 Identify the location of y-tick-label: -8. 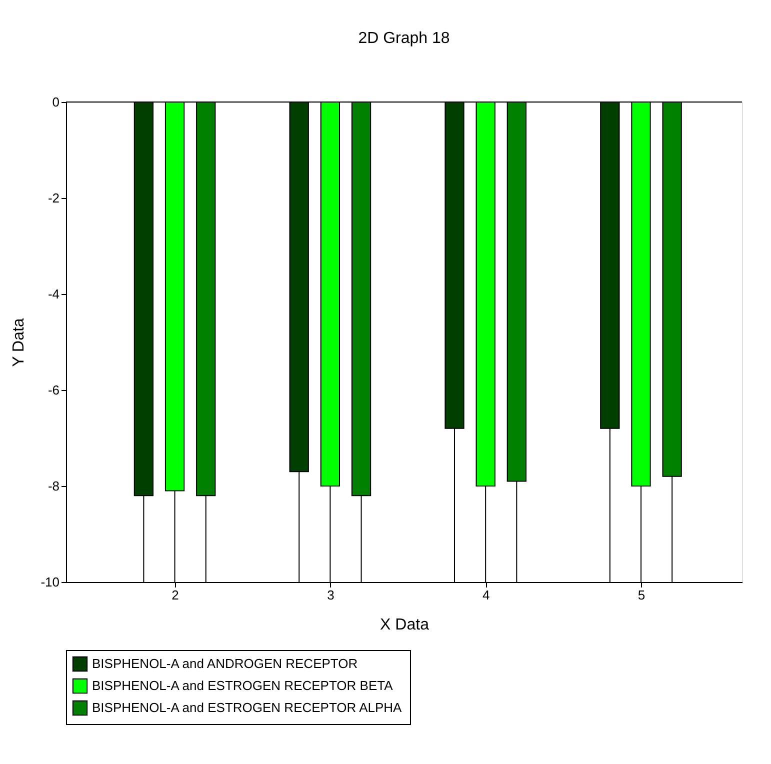
(54, 486).